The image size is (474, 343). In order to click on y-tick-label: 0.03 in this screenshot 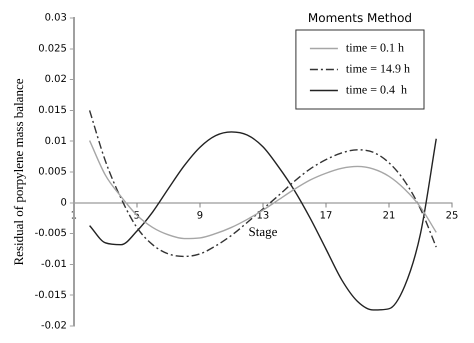, I will do `click(55, 18)`.